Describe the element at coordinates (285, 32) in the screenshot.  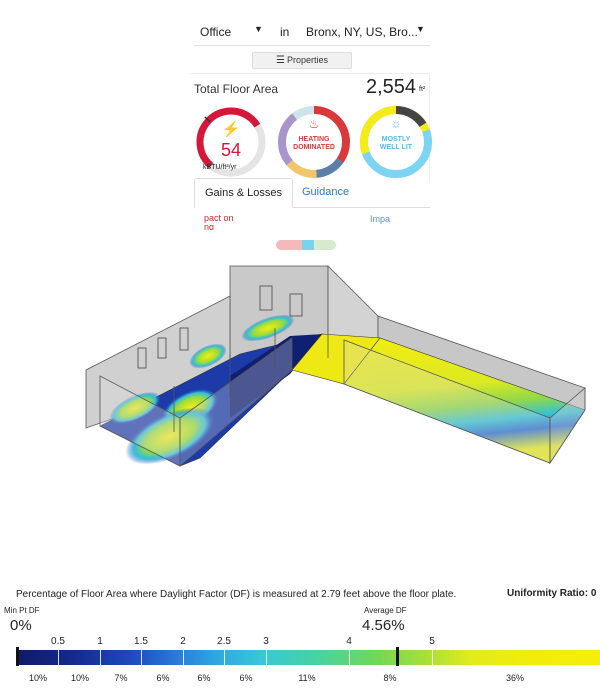
I see `connector-label: in` at that location.